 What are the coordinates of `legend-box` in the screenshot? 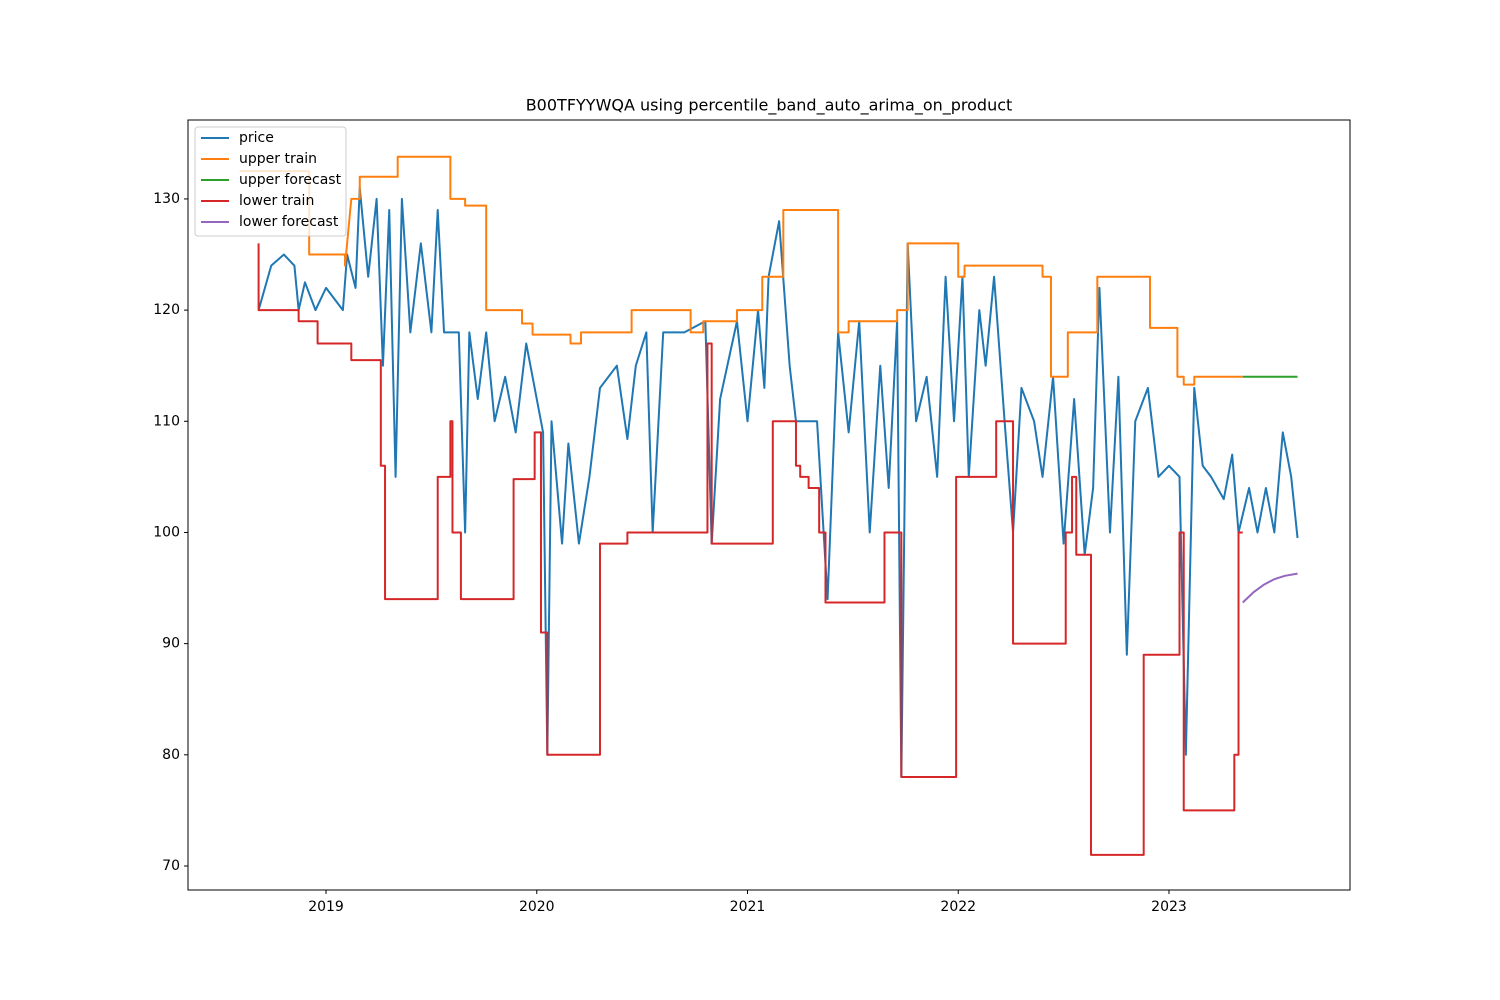 It's located at (270, 181).